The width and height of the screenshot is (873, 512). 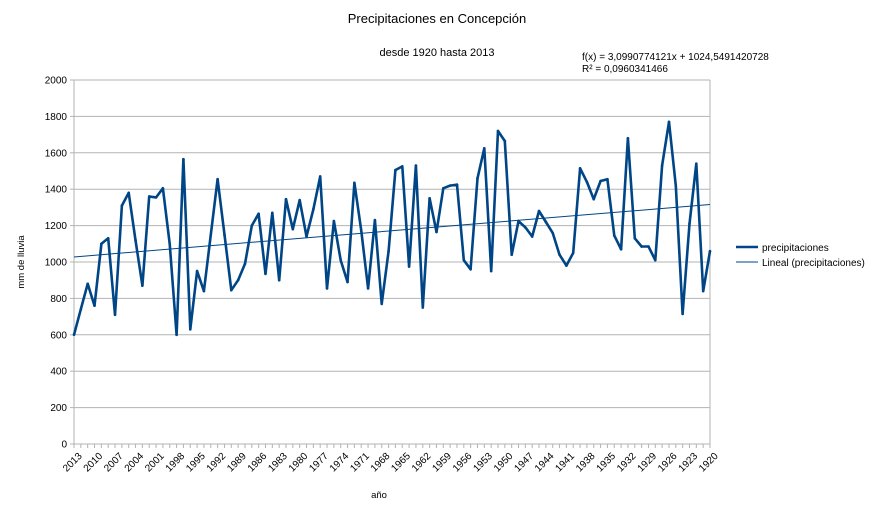 What do you see at coordinates (429, 198) in the screenshot?
I see `data-point-1961` at bounding box center [429, 198].